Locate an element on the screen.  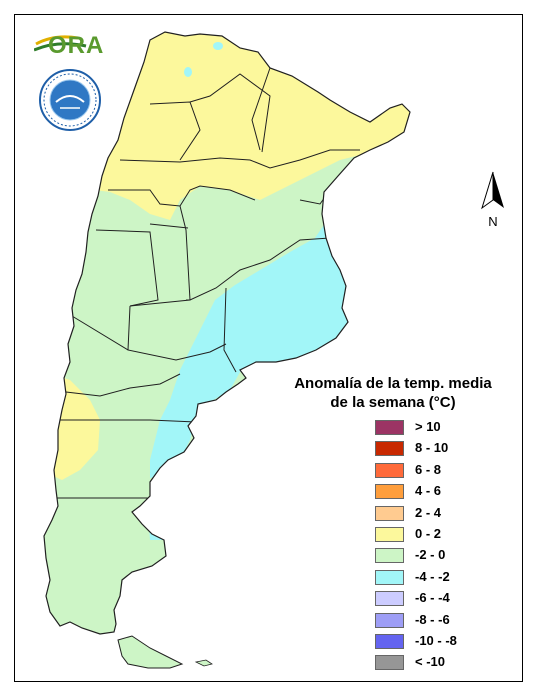
ora-logo: ORA is located at coordinates (69, 45).